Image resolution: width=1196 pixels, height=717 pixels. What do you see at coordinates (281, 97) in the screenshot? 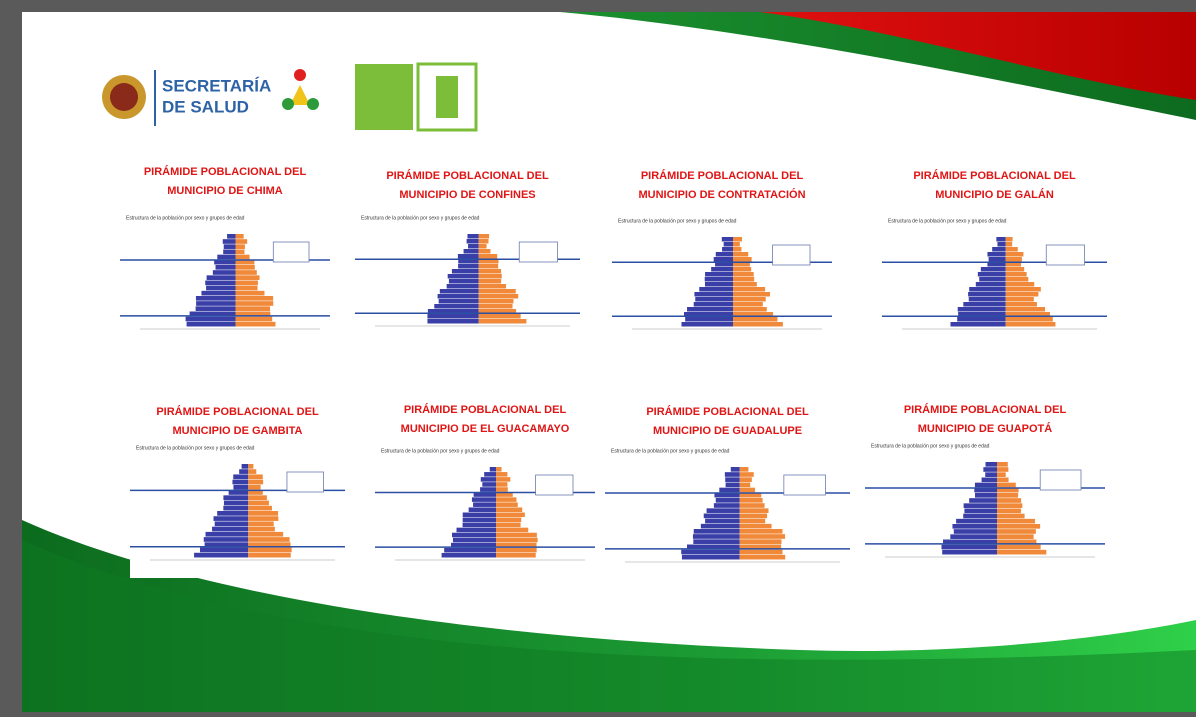
I see `logos: SECRETARÍA DE SALUD` at bounding box center [281, 97].